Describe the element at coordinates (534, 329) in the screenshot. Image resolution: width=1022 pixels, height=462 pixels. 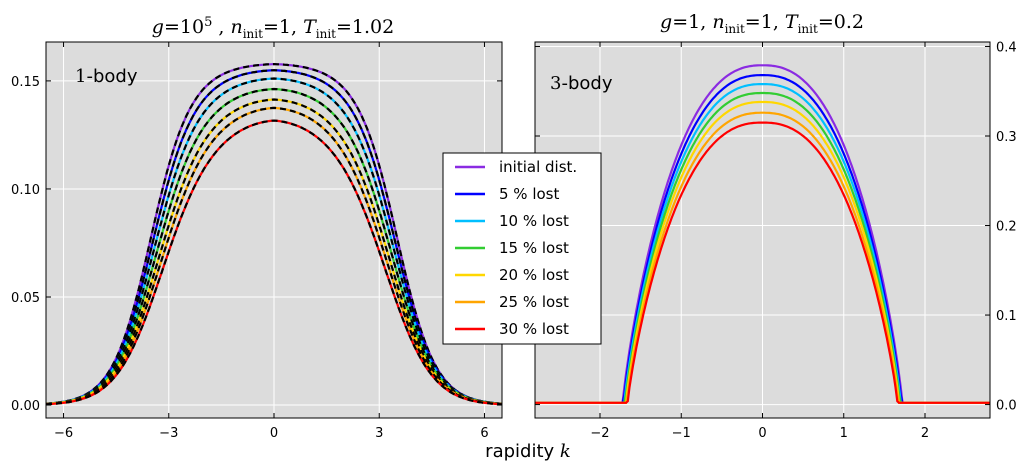
I see `legend-label: 30 % lost` at that location.